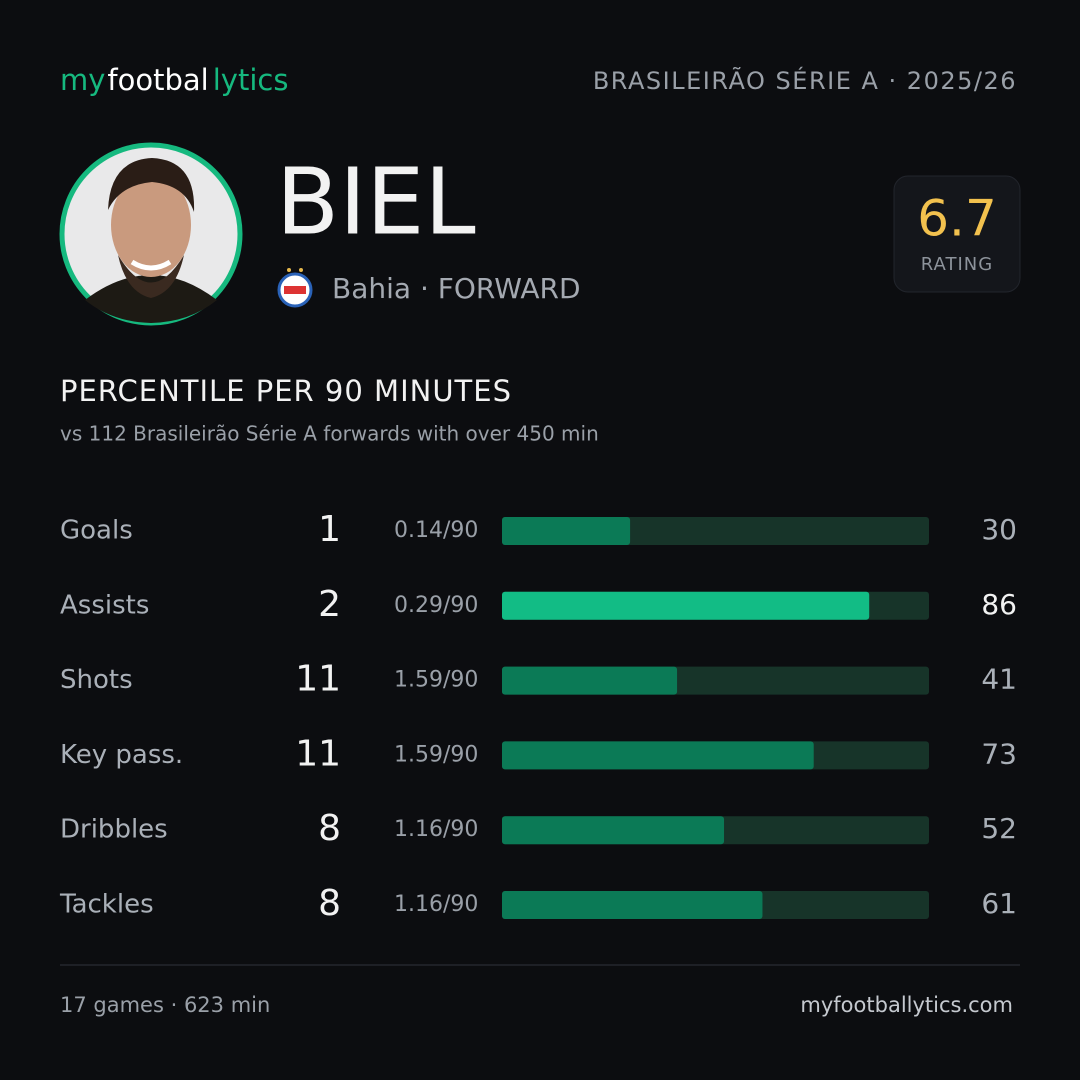 The image size is (1080, 1080). What do you see at coordinates (329, 604) in the screenshot?
I see `stat-total: 2` at bounding box center [329, 604].